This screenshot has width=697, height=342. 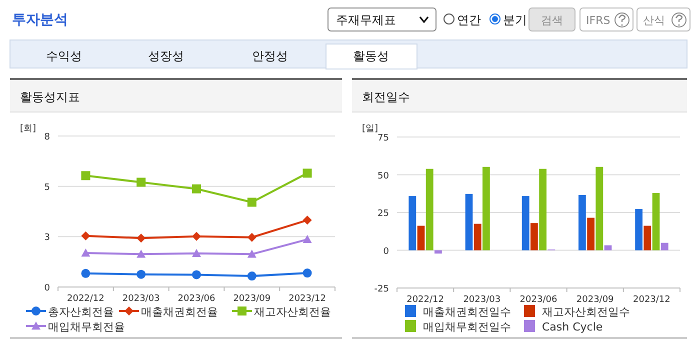 What do you see at coordinates (515, 20) in the screenshot?
I see `text: 분기` at bounding box center [515, 20].